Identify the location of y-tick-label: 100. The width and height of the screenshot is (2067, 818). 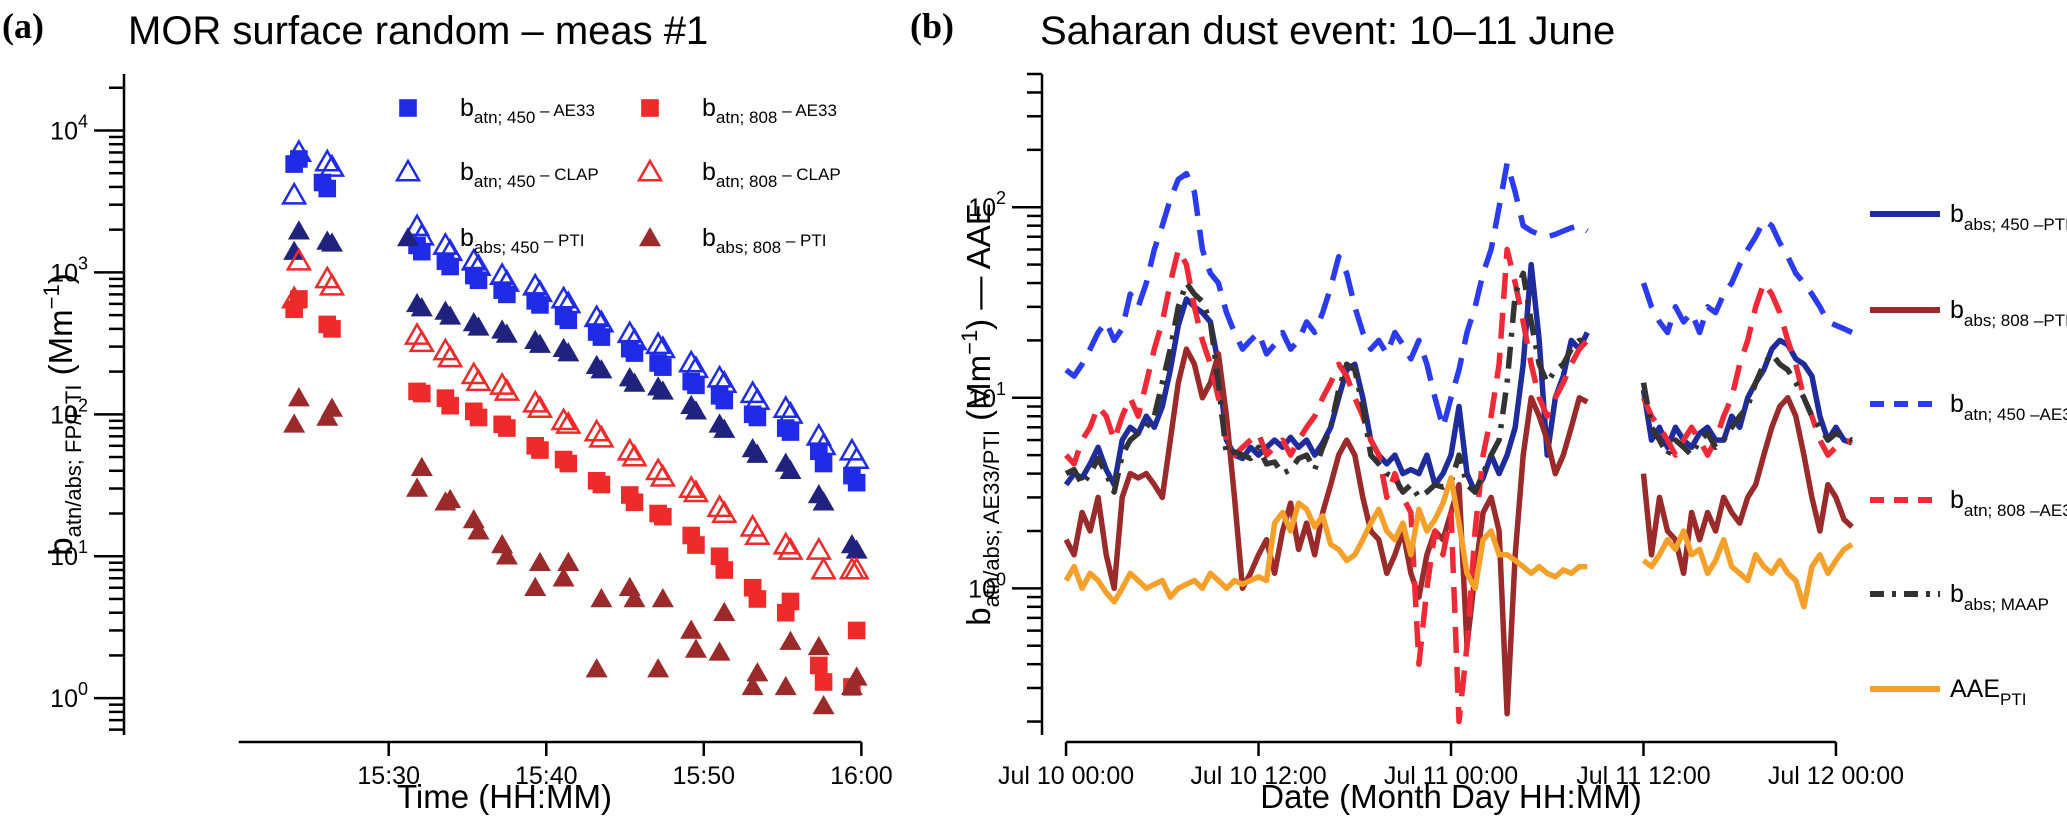
(69, 696).